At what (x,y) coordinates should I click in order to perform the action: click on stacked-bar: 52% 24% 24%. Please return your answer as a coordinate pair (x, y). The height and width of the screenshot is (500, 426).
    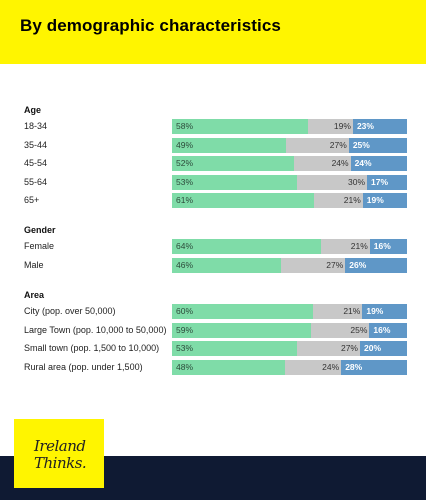
    Looking at the image, I should click on (289, 163).